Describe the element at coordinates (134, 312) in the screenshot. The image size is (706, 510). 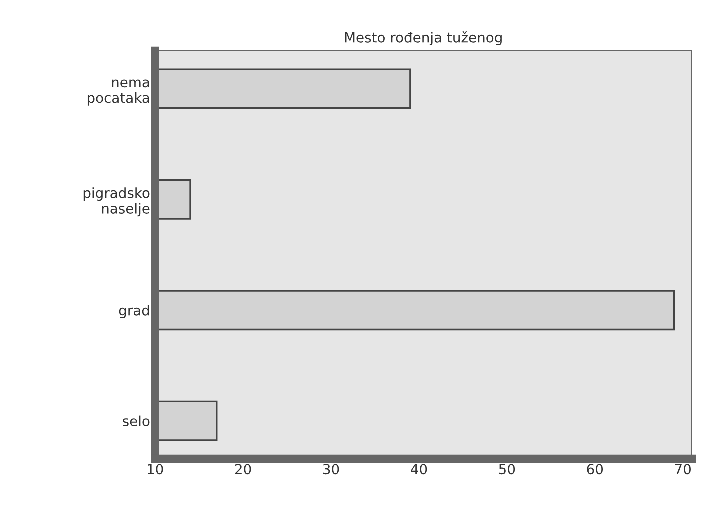
I see `y-tick-label: grad` at that location.